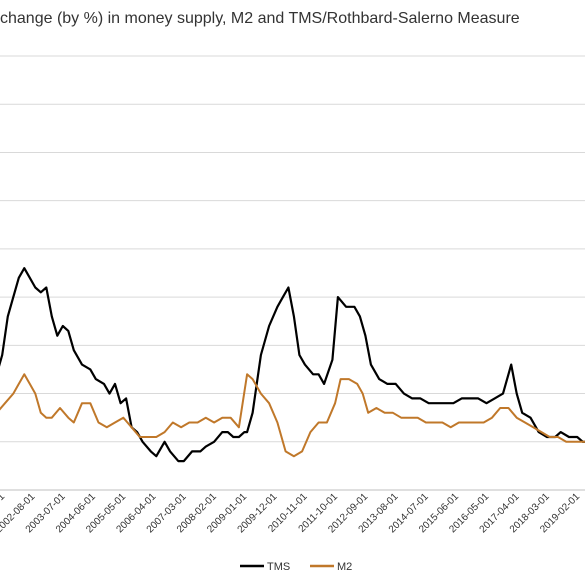 The width and height of the screenshot is (585, 585). I want to click on legend: TMS M2, so click(296, 567).